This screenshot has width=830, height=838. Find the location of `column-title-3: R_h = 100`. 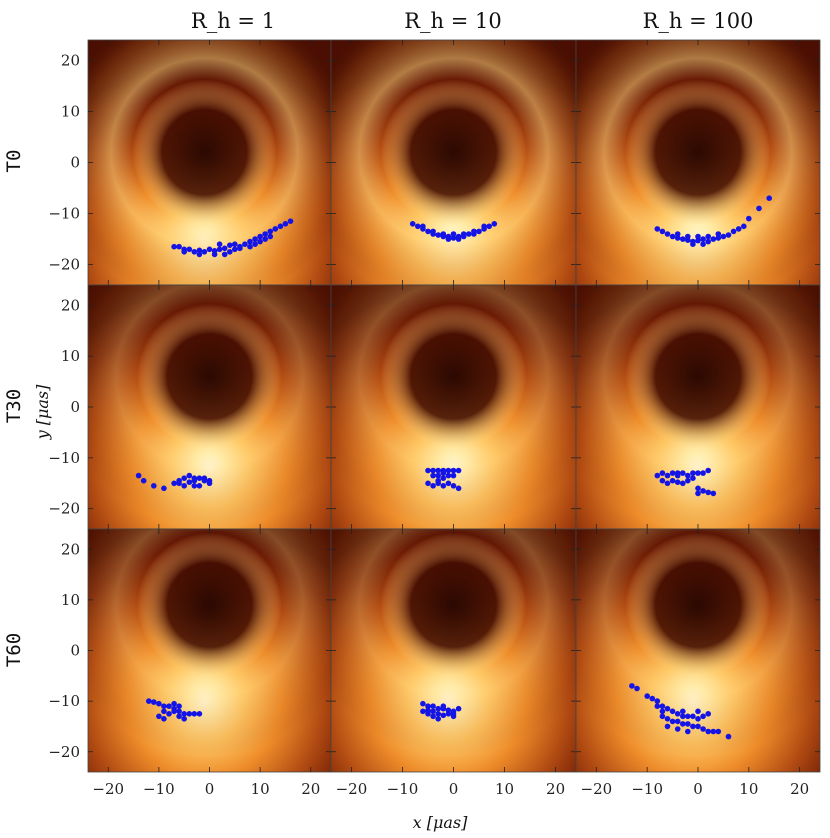

column-title-3: R_h = 100 is located at coordinates (698, 21).